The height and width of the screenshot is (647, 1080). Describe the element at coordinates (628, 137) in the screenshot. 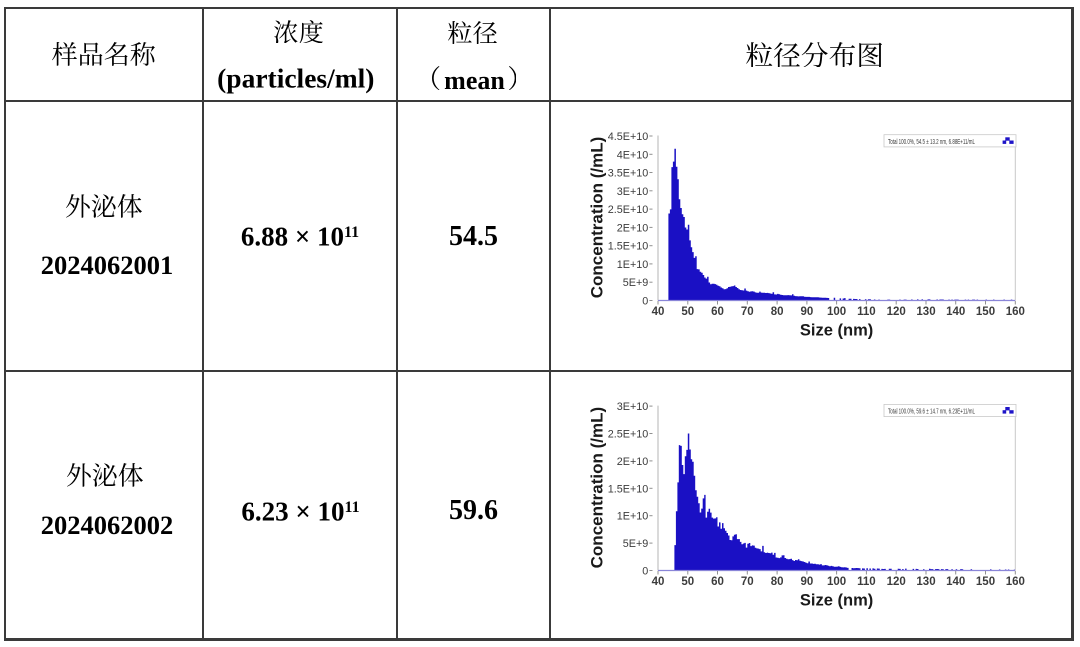

I see `svg-text: 4.5E+10` at that location.